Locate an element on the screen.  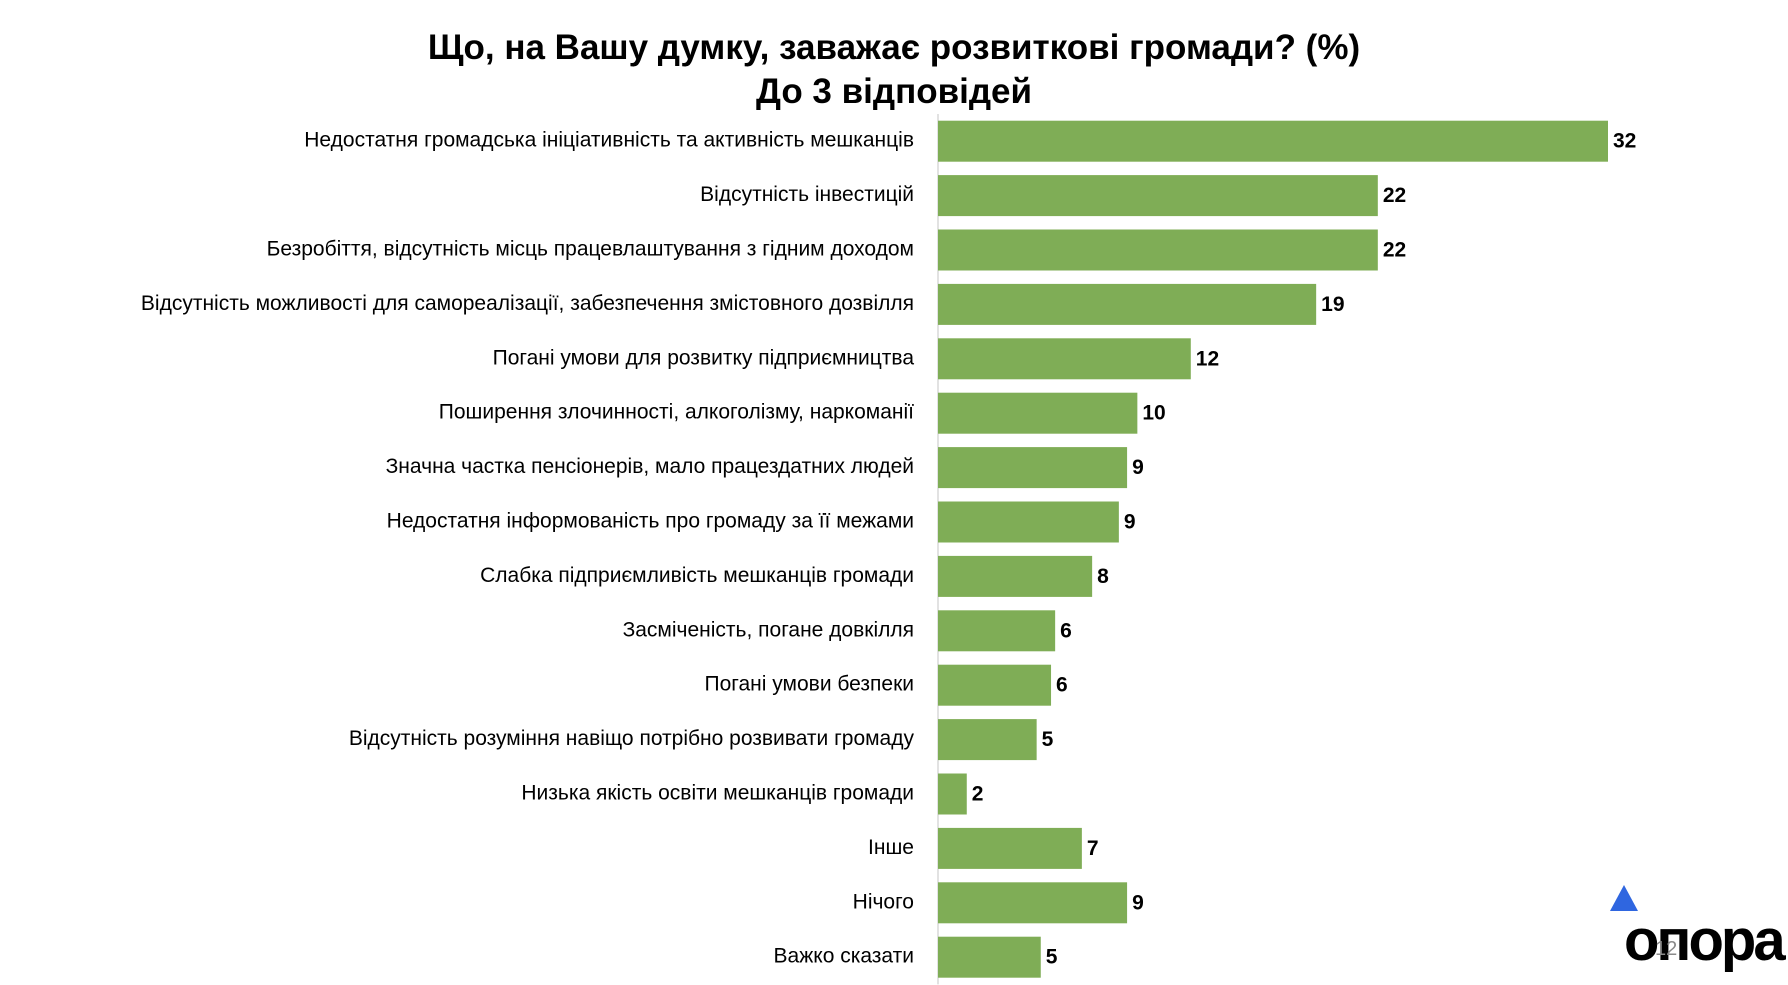
data-label: 8 is located at coordinates (1103, 576).